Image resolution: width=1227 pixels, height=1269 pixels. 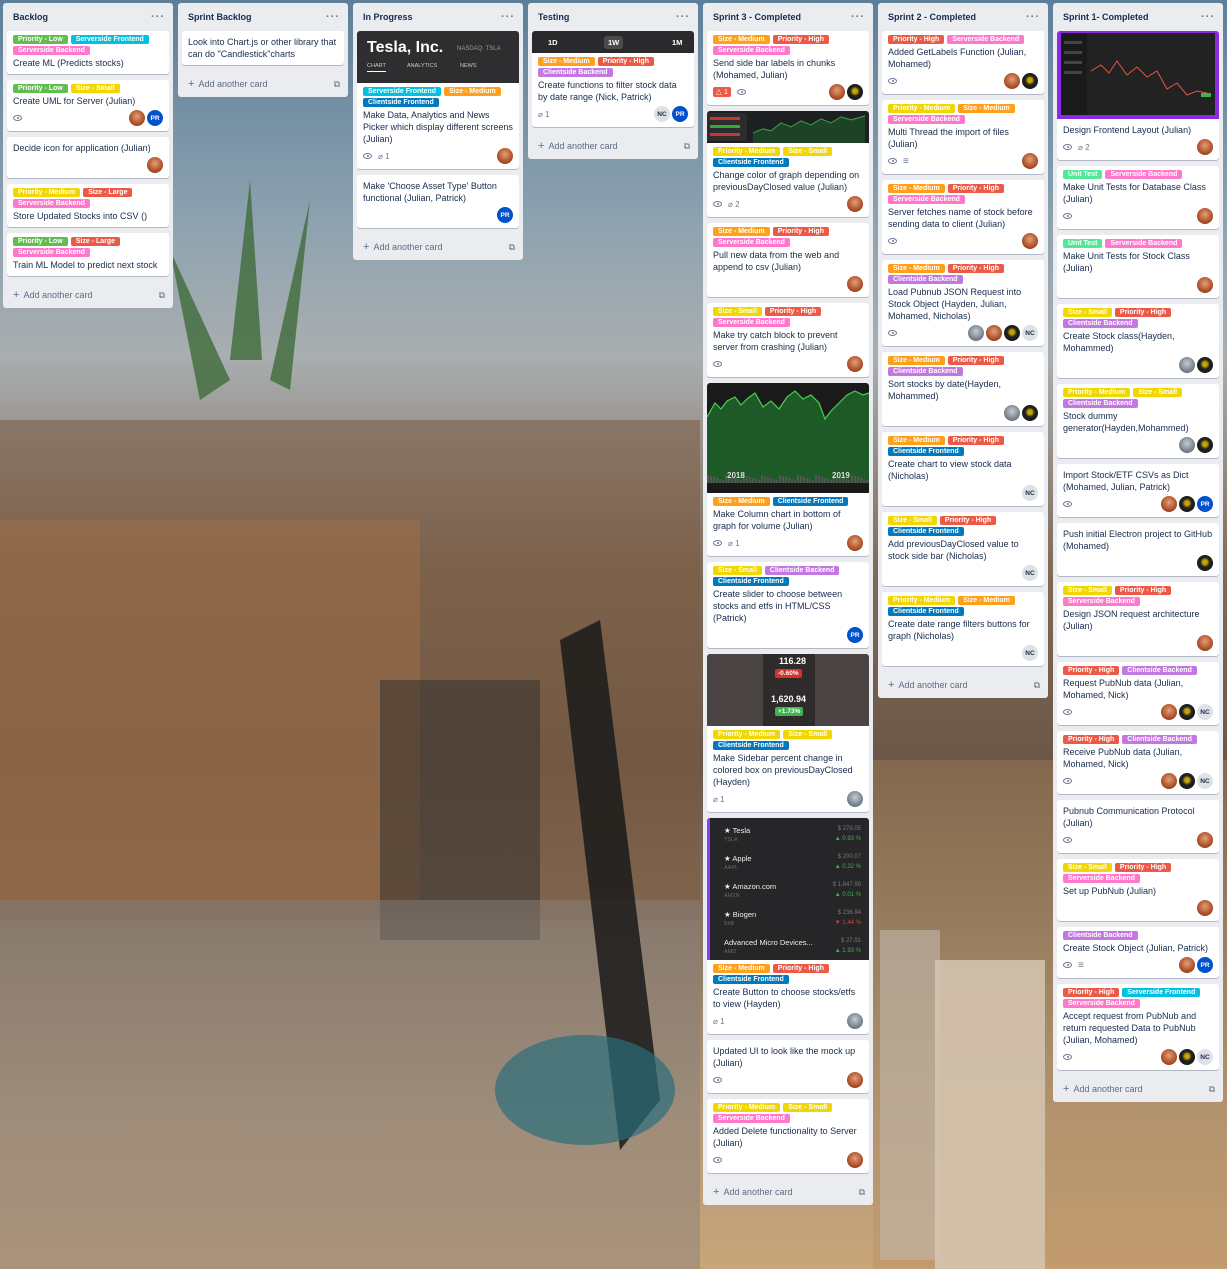 I want to click on card: Decide icon for application (Julian), so click(x=88, y=157).